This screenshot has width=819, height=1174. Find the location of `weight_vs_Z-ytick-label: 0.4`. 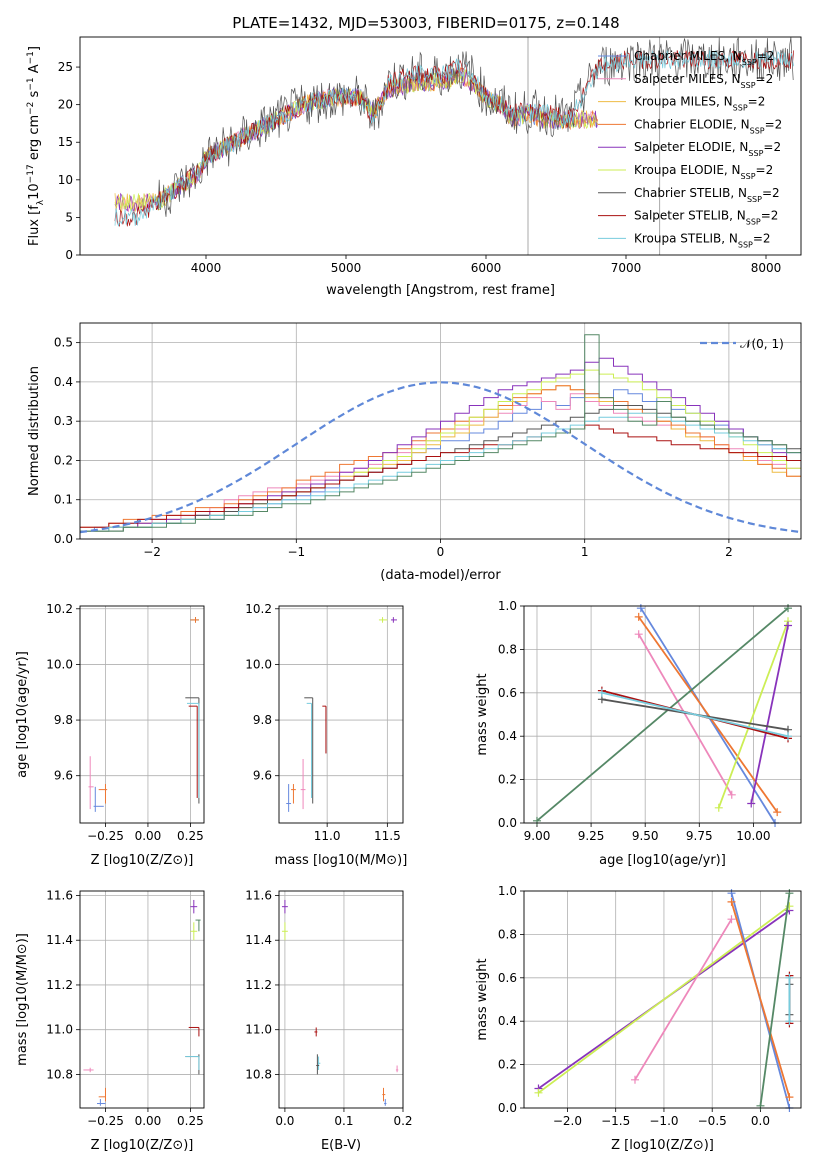

weight_vs_Z-ytick-label: 0.4 is located at coordinates (507, 1021).